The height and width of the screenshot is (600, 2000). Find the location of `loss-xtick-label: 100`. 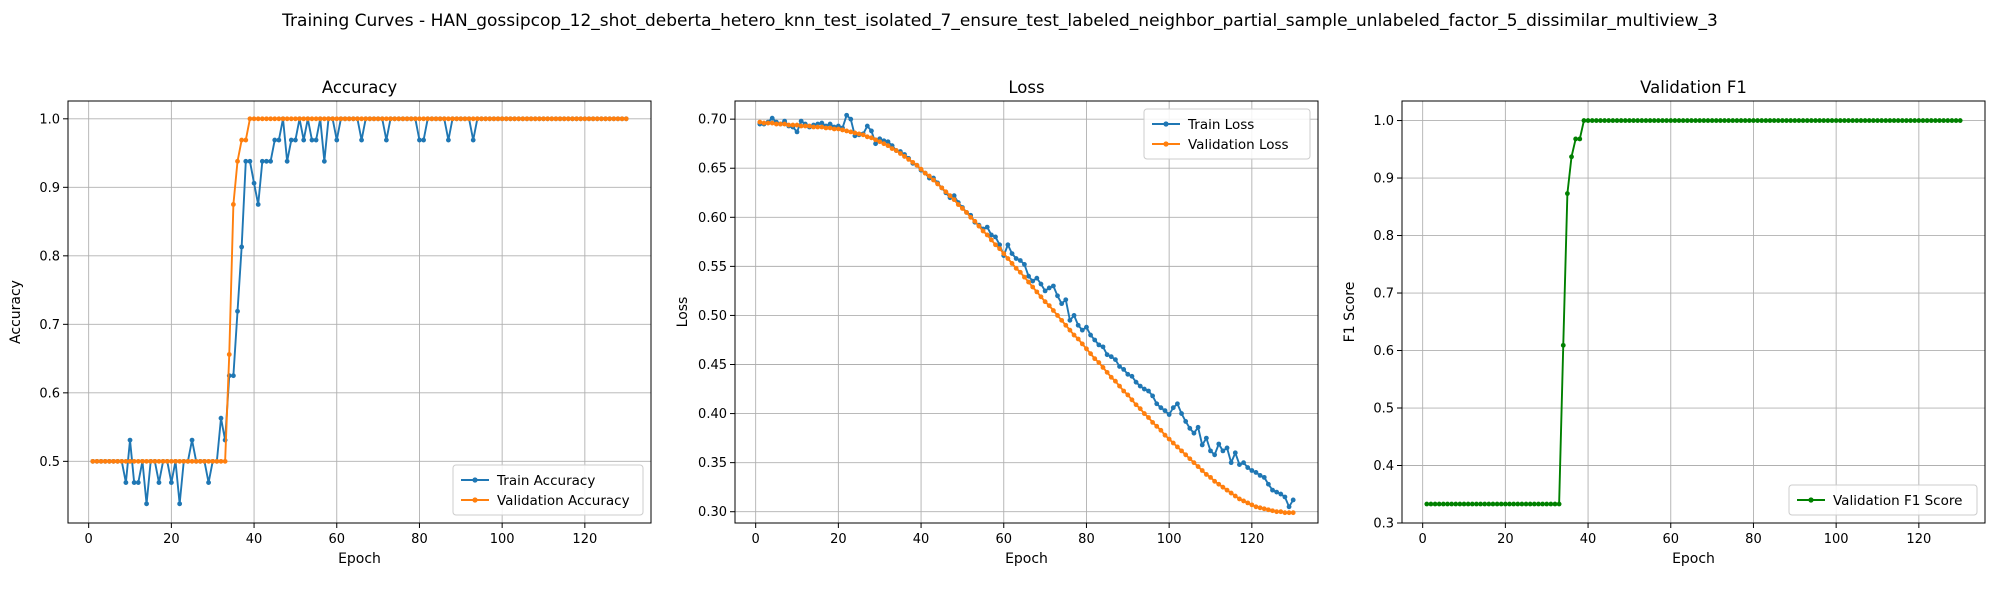

loss-xtick-label: 100 is located at coordinates (1169, 539).